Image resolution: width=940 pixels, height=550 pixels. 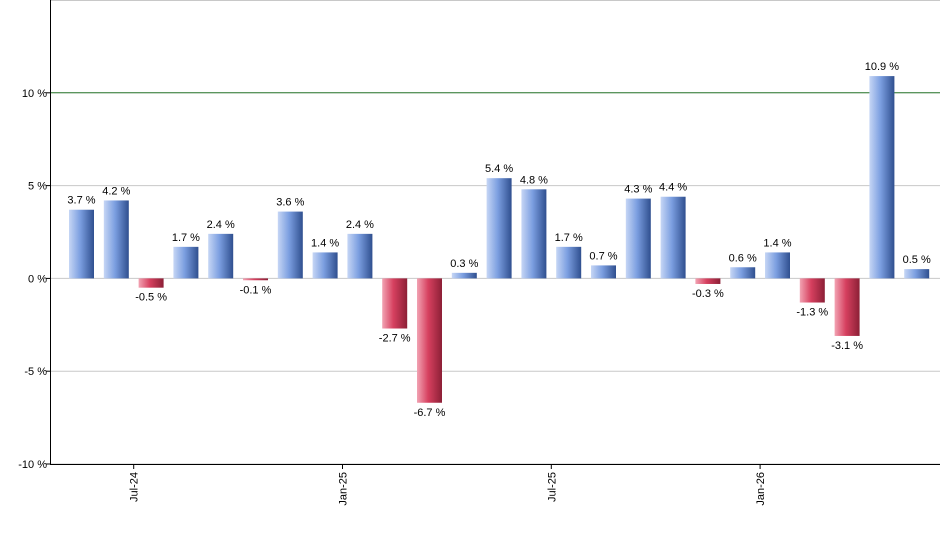 What do you see at coordinates (603, 256) in the screenshot?
I see `data-label: 0.7 %` at bounding box center [603, 256].